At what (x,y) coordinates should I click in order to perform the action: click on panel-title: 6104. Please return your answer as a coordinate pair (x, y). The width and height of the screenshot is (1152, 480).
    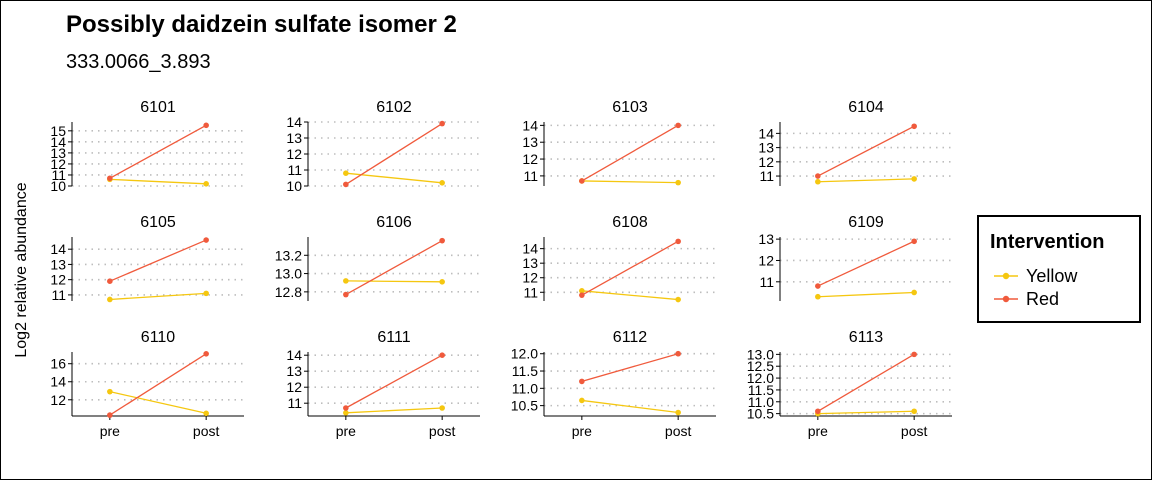
    Looking at the image, I should click on (866, 107).